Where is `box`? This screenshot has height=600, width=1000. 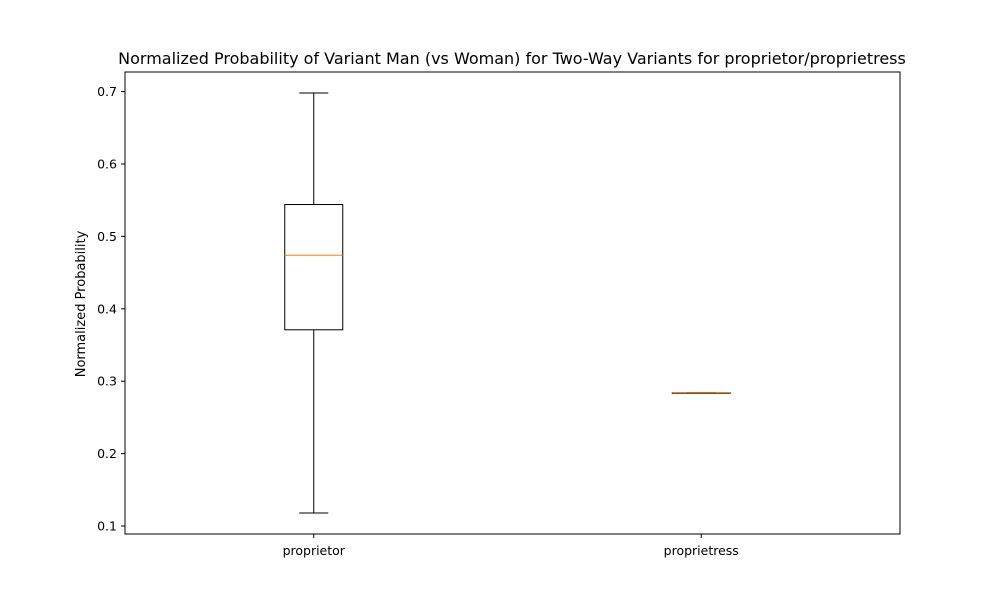
box is located at coordinates (314, 267).